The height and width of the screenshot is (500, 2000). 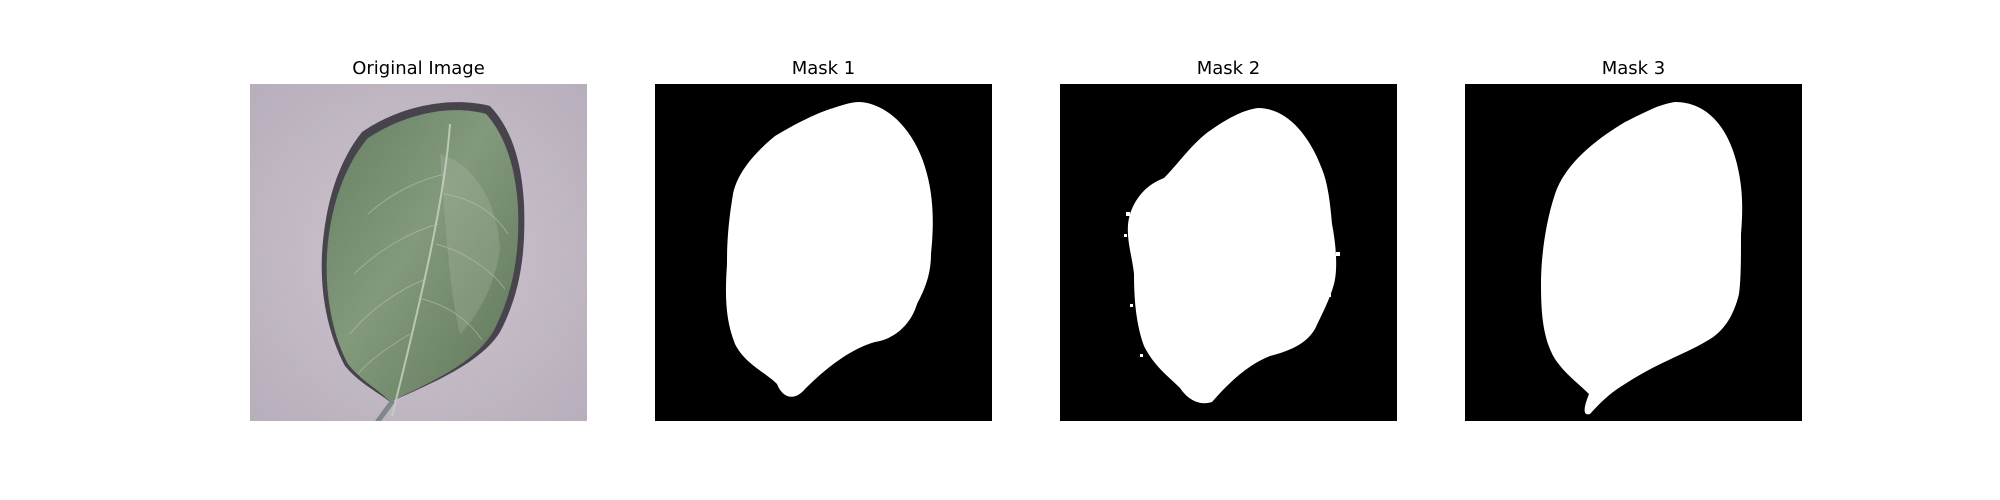 I want to click on original-leaf-image, so click(x=418, y=252).